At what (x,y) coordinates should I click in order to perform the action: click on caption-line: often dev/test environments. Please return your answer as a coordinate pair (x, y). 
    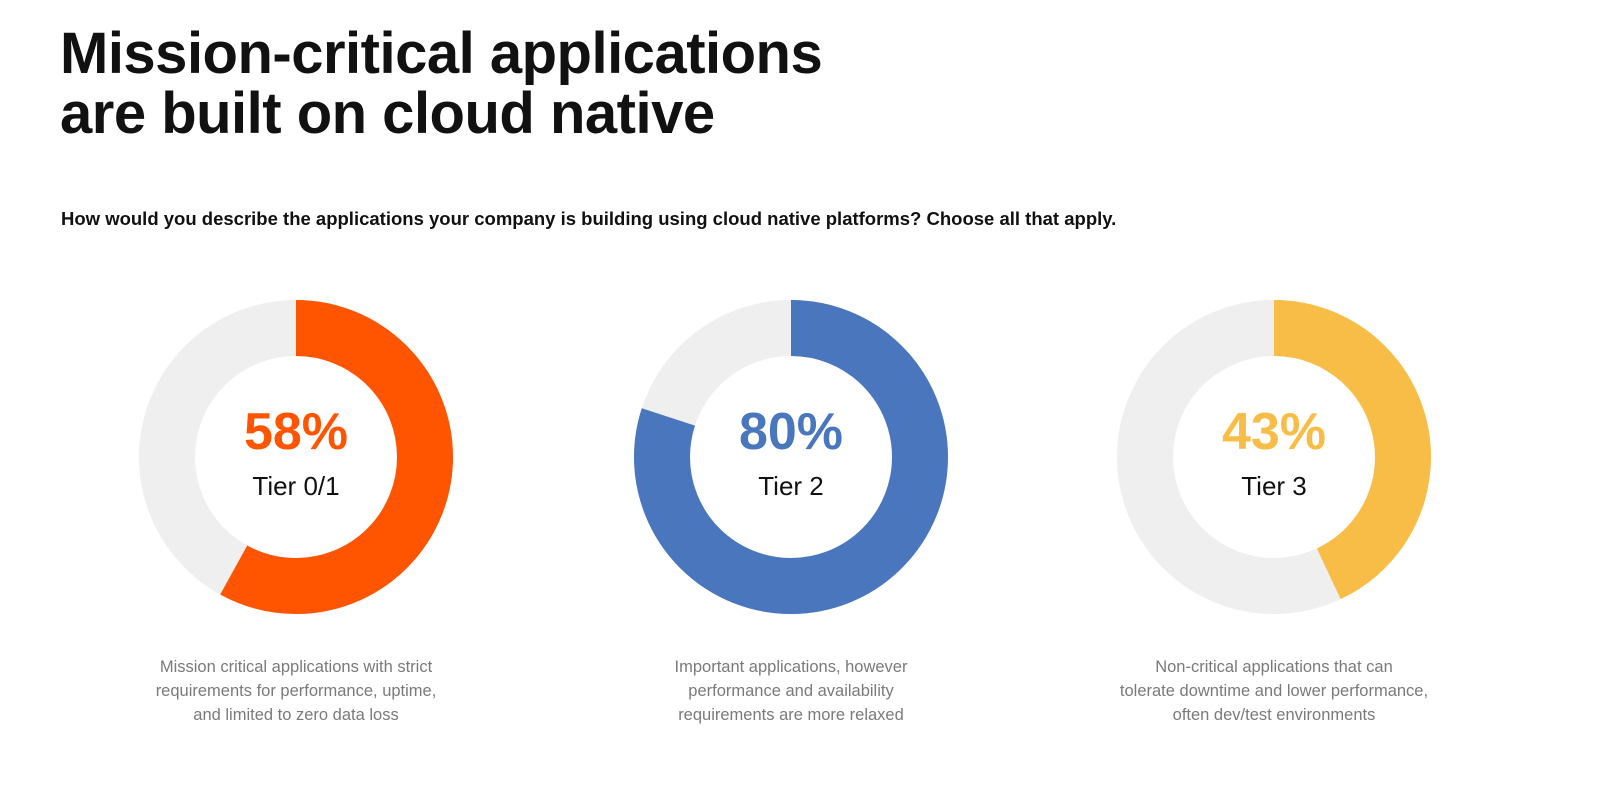
    Looking at the image, I should click on (1274, 715).